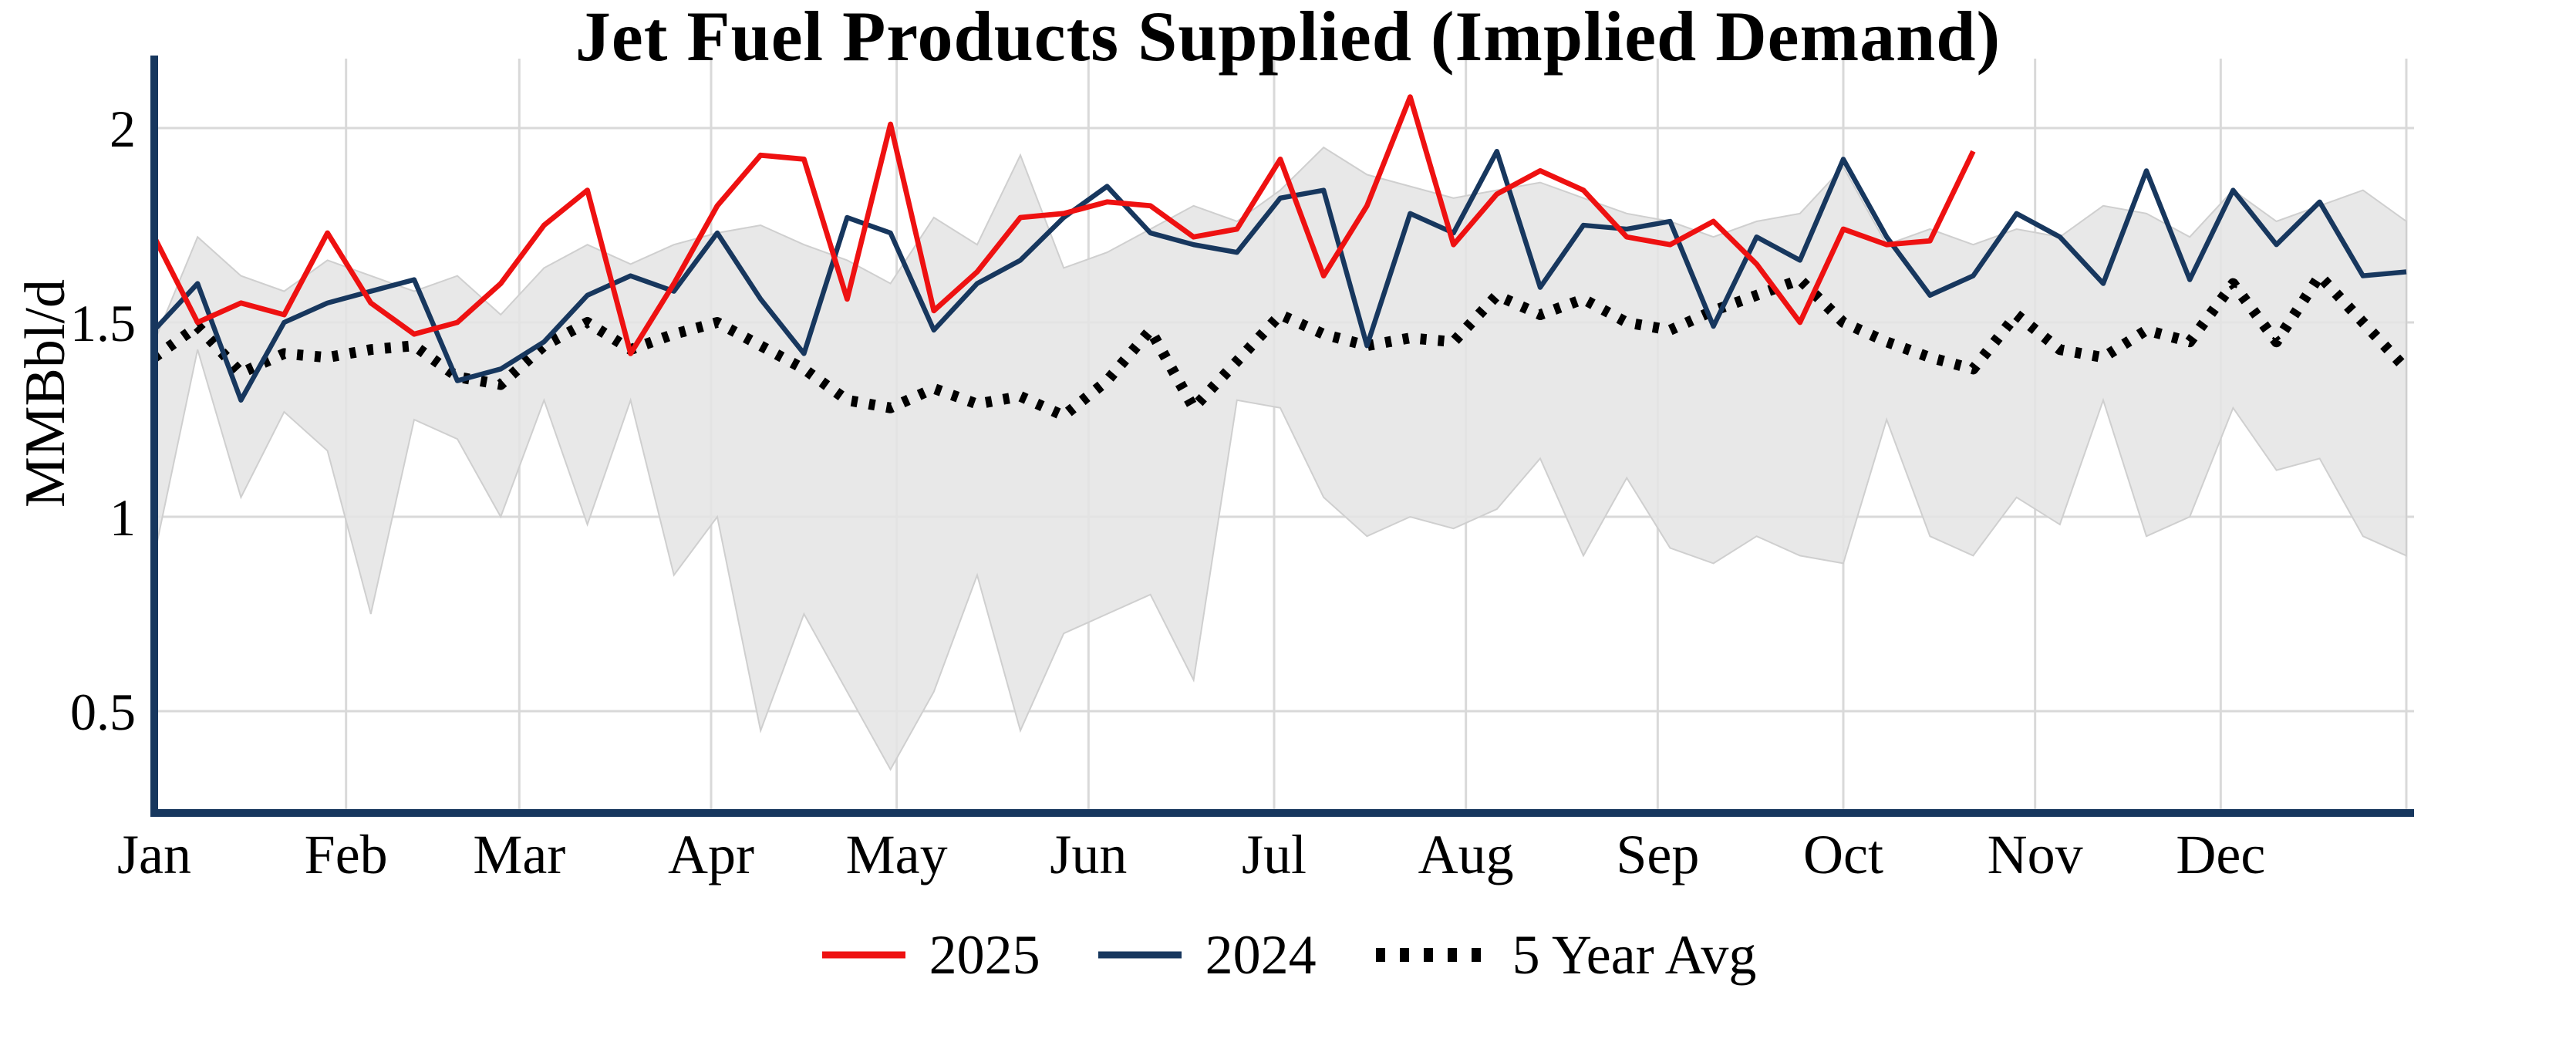  What do you see at coordinates (984, 955) in the screenshot?
I see `legend-label-2025: 2025` at bounding box center [984, 955].